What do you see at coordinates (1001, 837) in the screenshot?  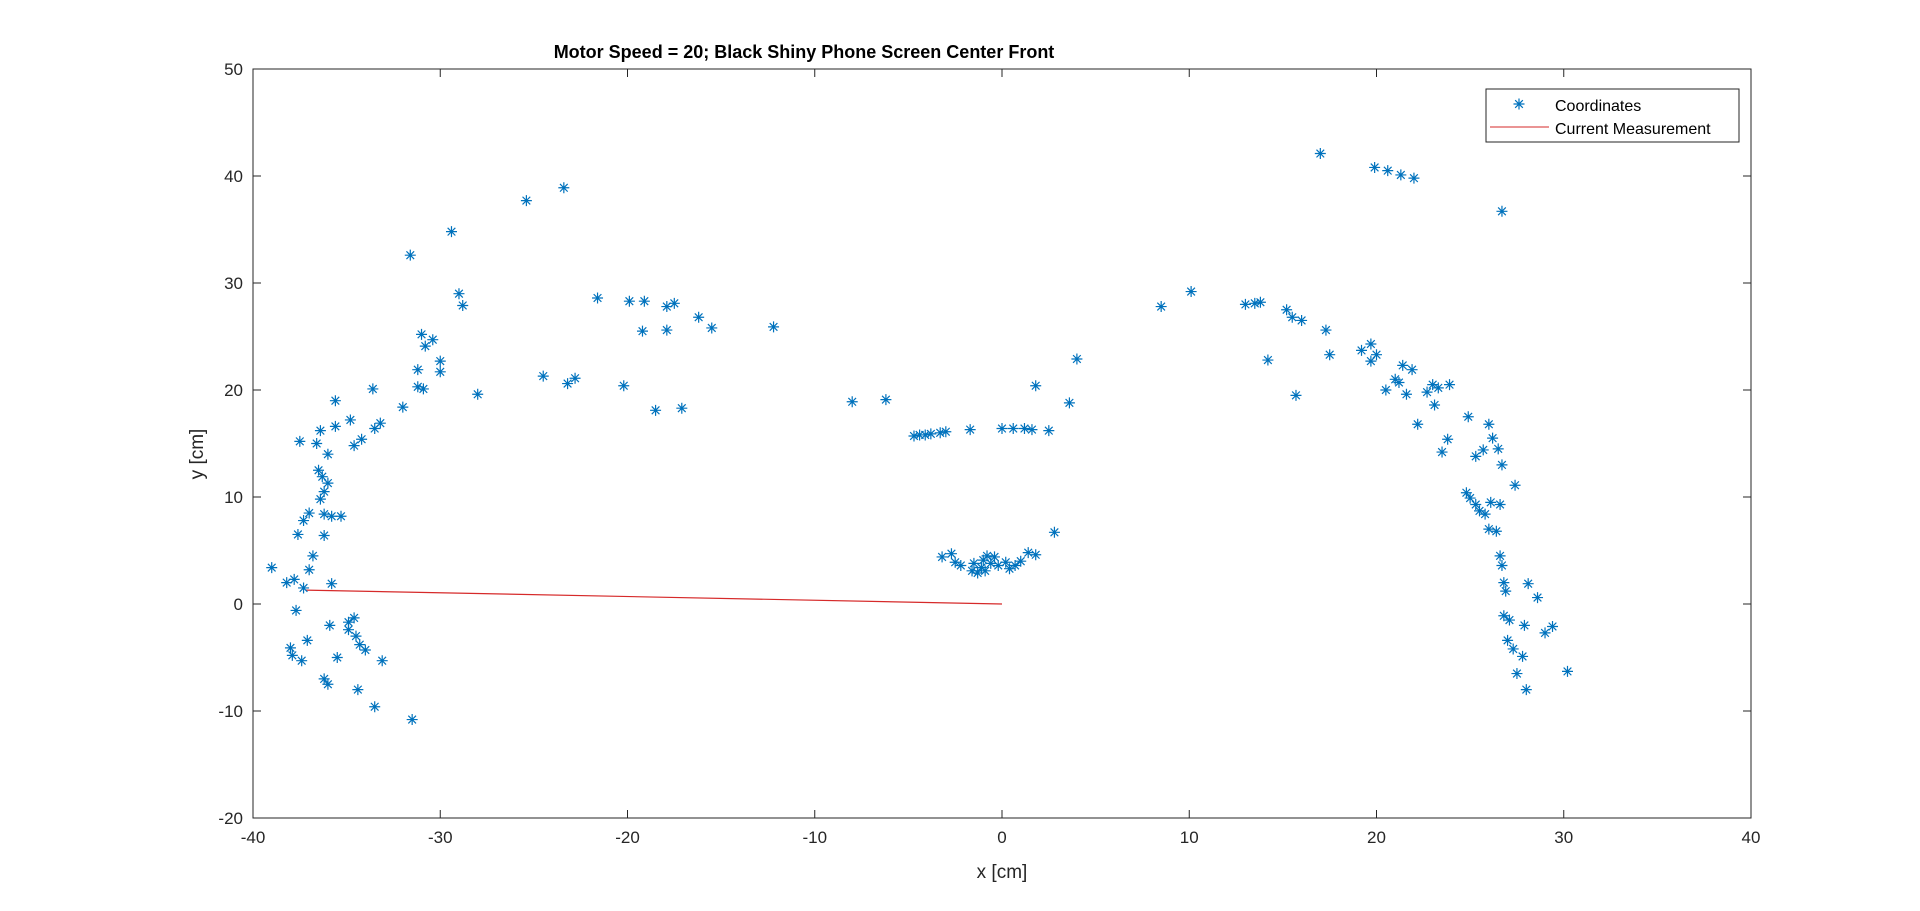 I see `x-tick-label: 0` at bounding box center [1001, 837].